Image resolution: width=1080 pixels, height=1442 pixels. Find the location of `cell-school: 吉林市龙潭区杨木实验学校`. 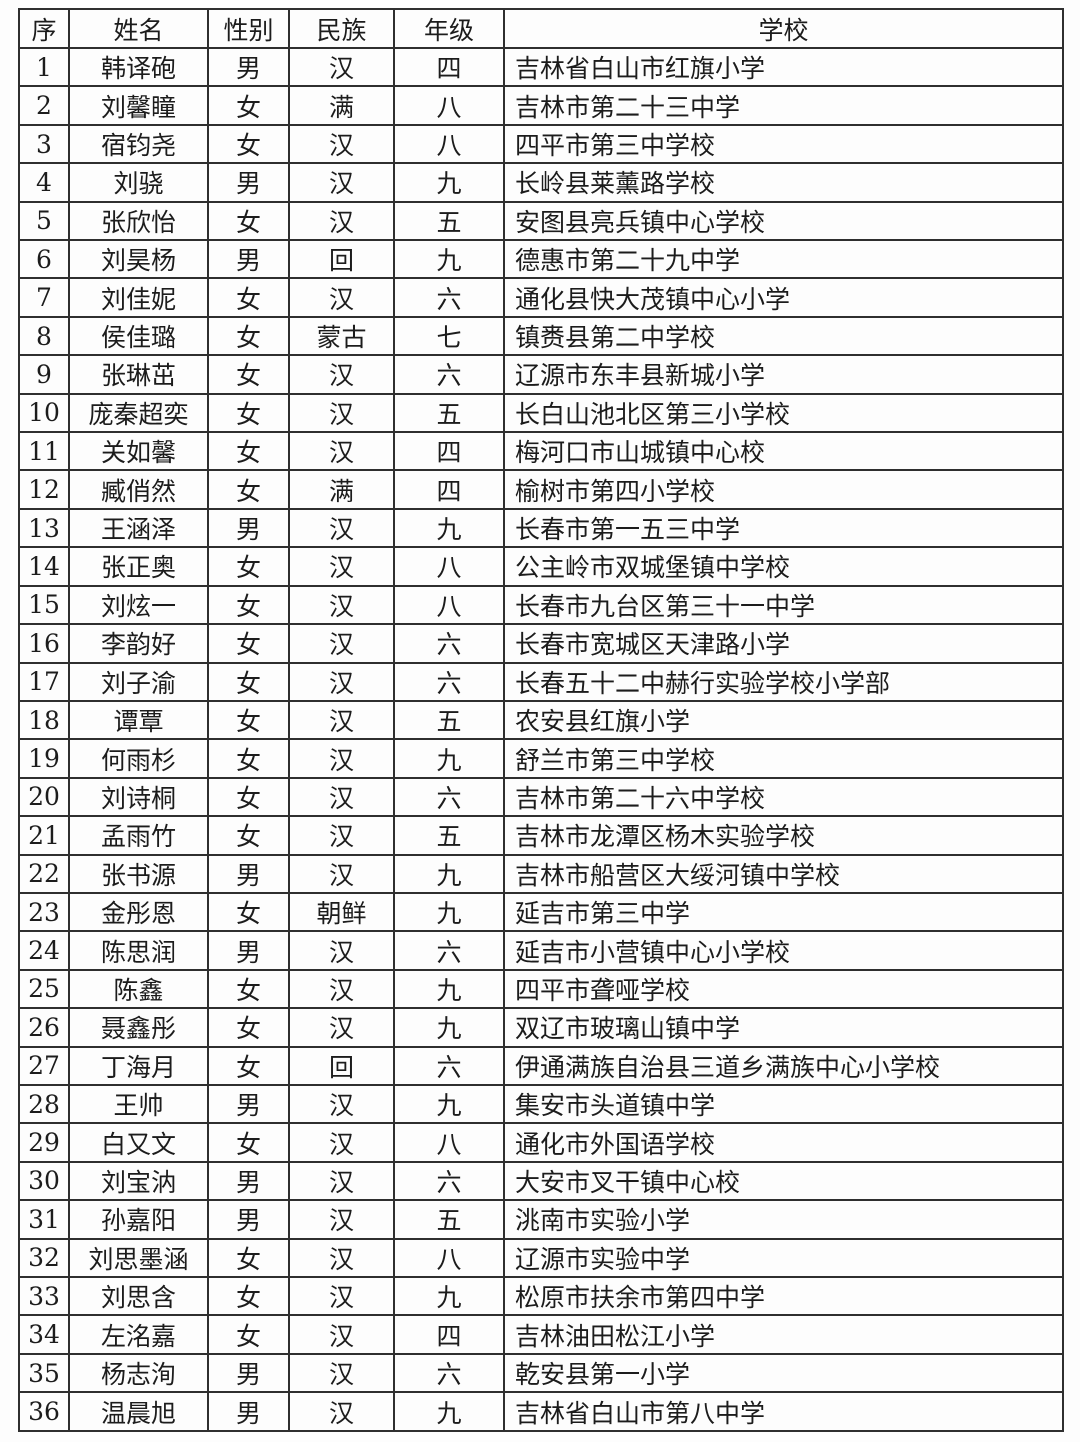

cell-school: 吉林市龙潭区杨木实验学校 is located at coordinates (783, 835).